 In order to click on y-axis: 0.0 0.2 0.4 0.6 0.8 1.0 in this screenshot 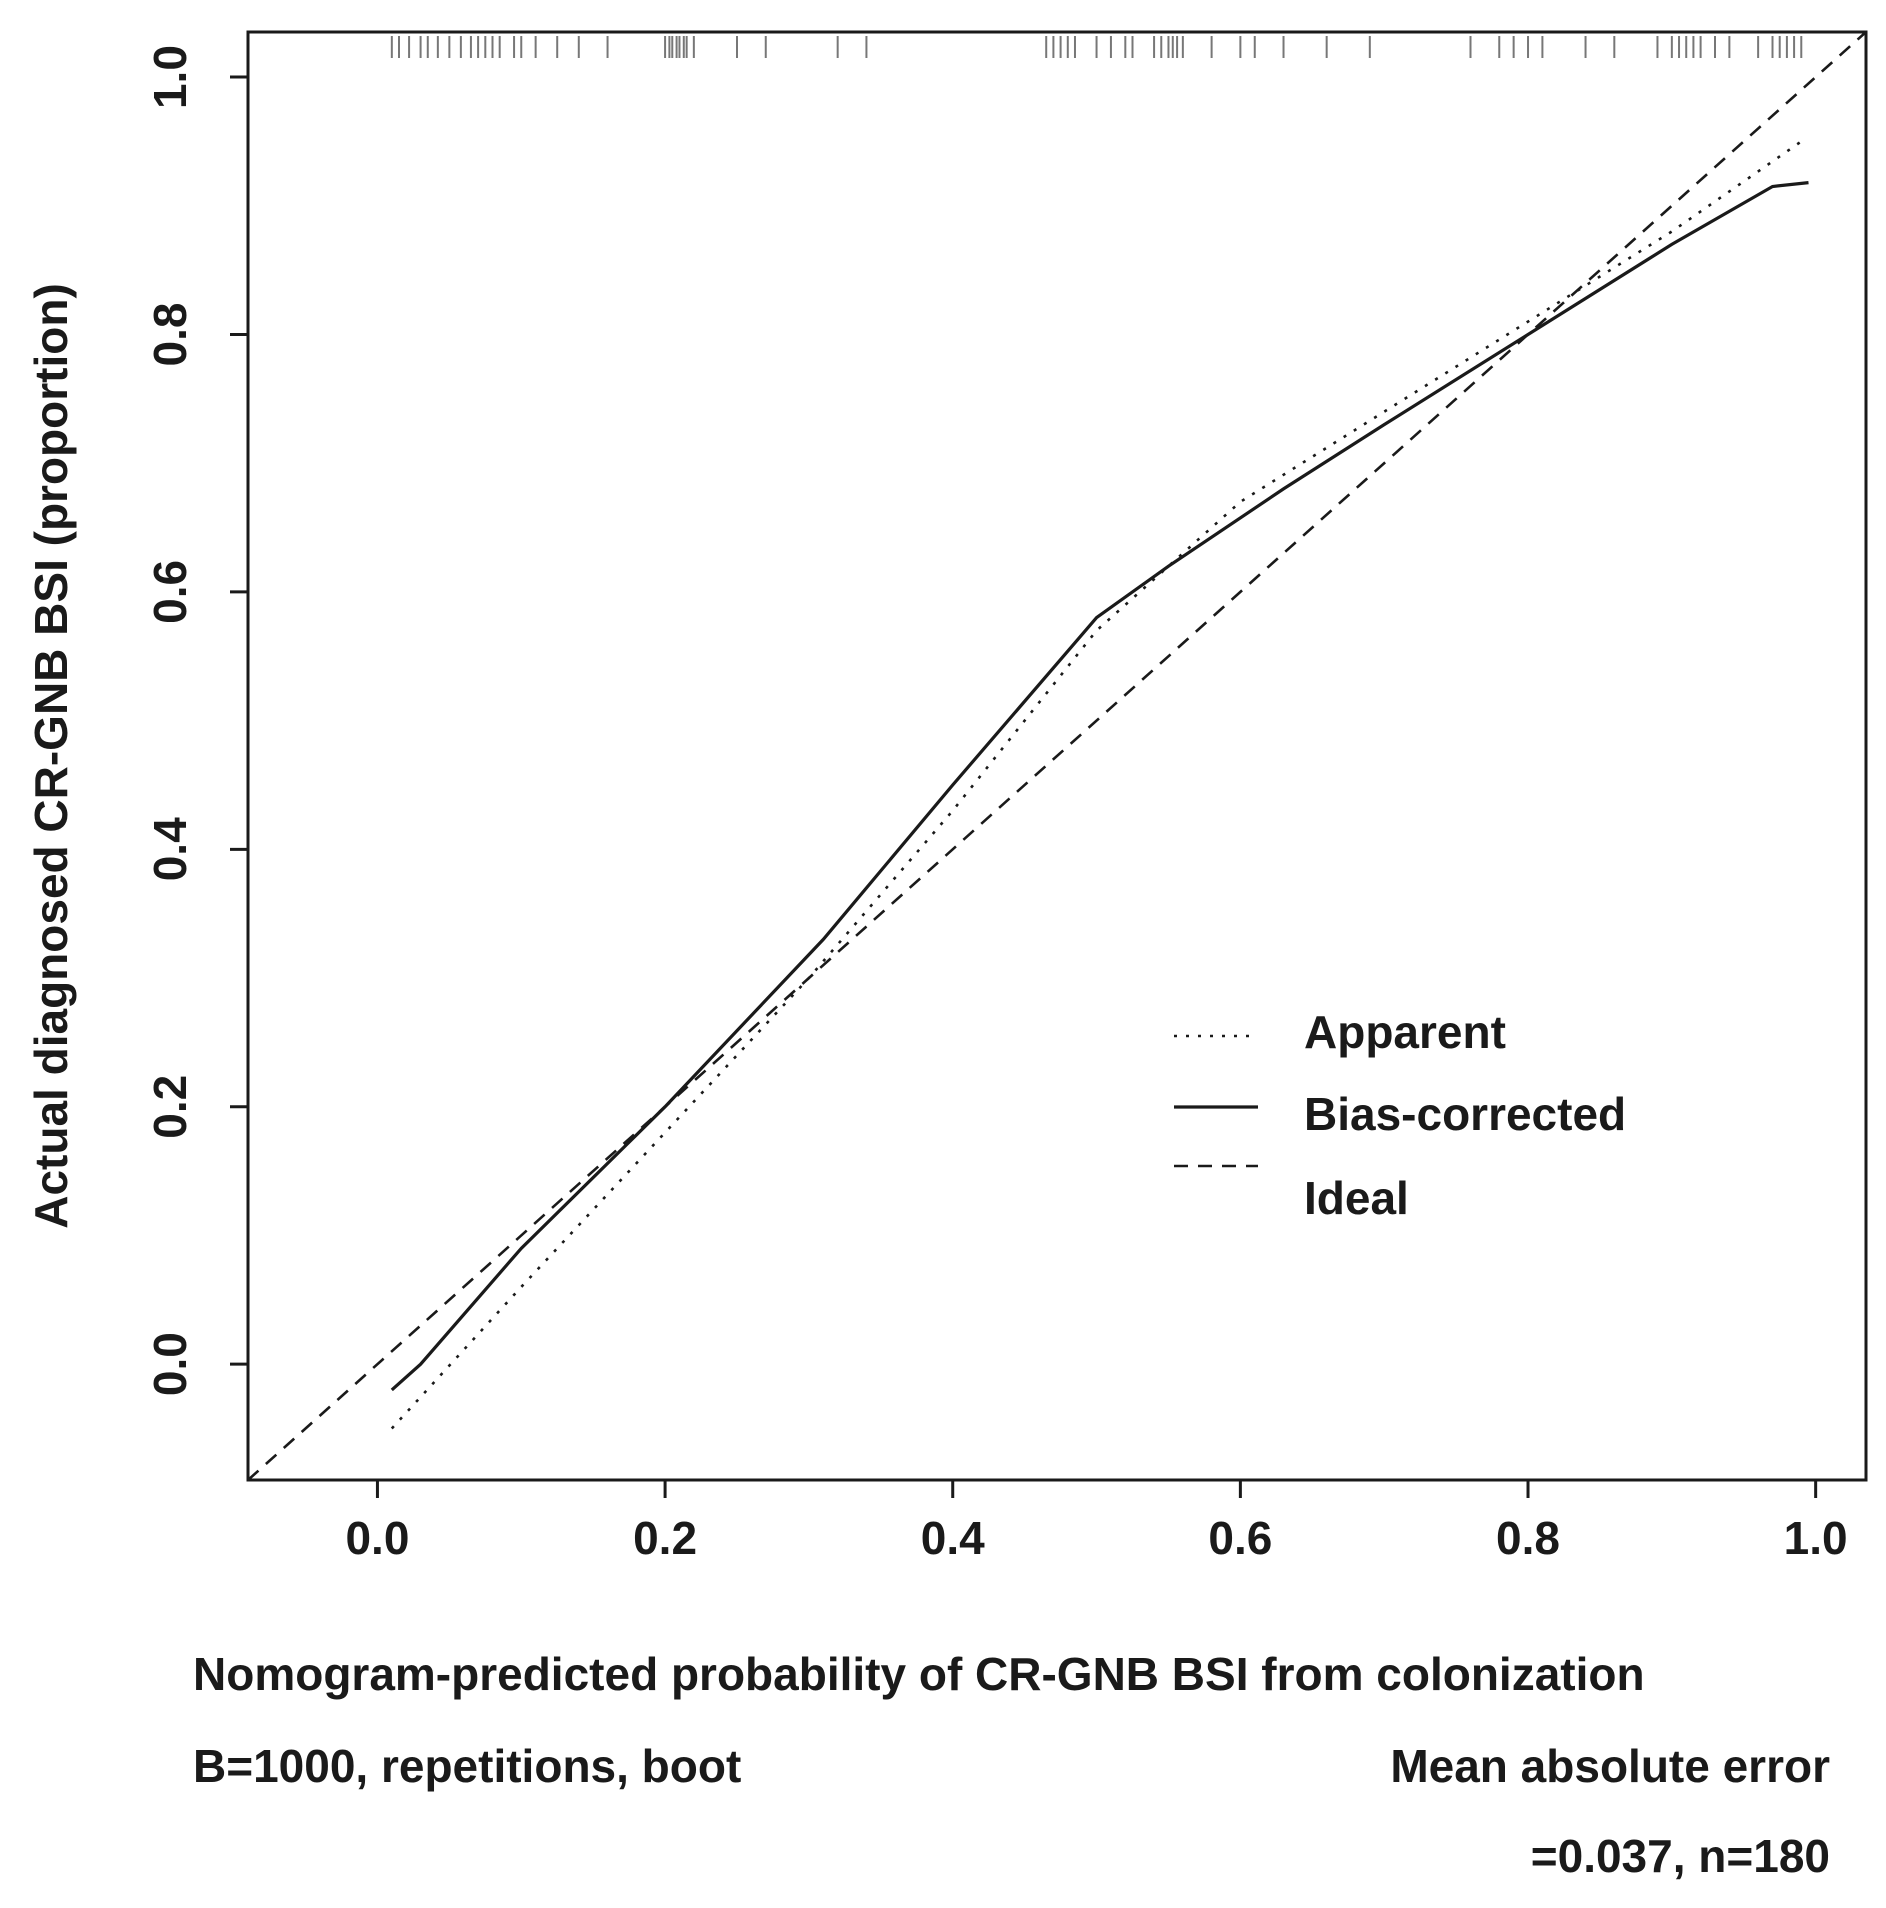, I will do `click(197, 720)`.